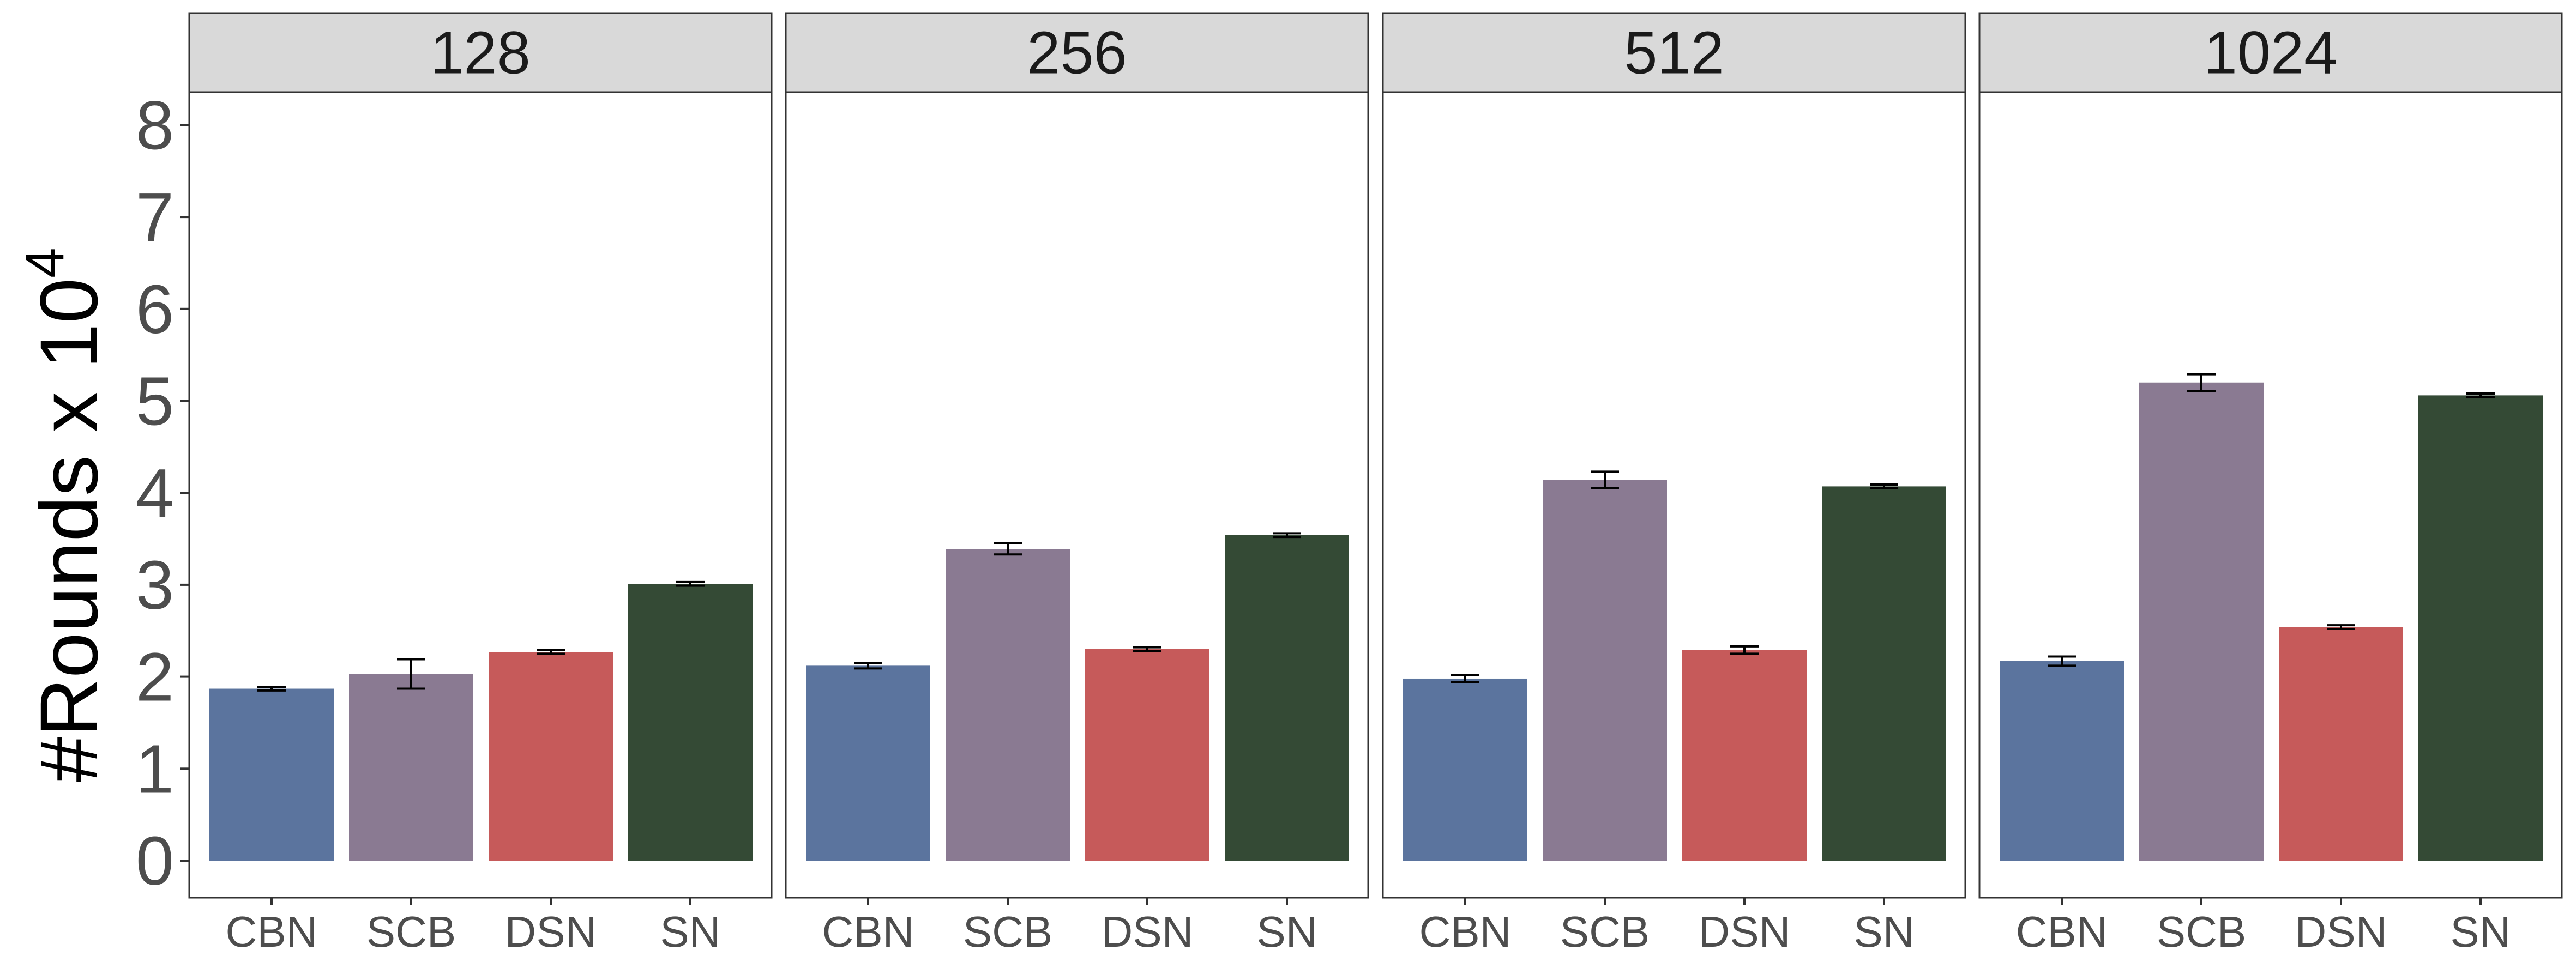 The width and height of the screenshot is (2576, 968). I want to click on y-tick-label: 6, so click(155, 310).